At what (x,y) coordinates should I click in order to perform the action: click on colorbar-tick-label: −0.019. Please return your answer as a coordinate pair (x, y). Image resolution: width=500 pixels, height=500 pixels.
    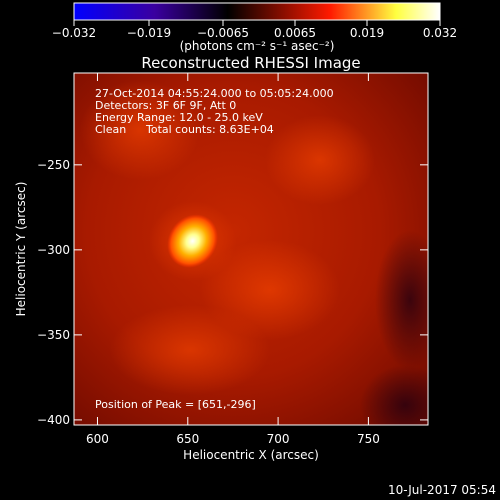
    Looking at the image, I should click on (149, 33).